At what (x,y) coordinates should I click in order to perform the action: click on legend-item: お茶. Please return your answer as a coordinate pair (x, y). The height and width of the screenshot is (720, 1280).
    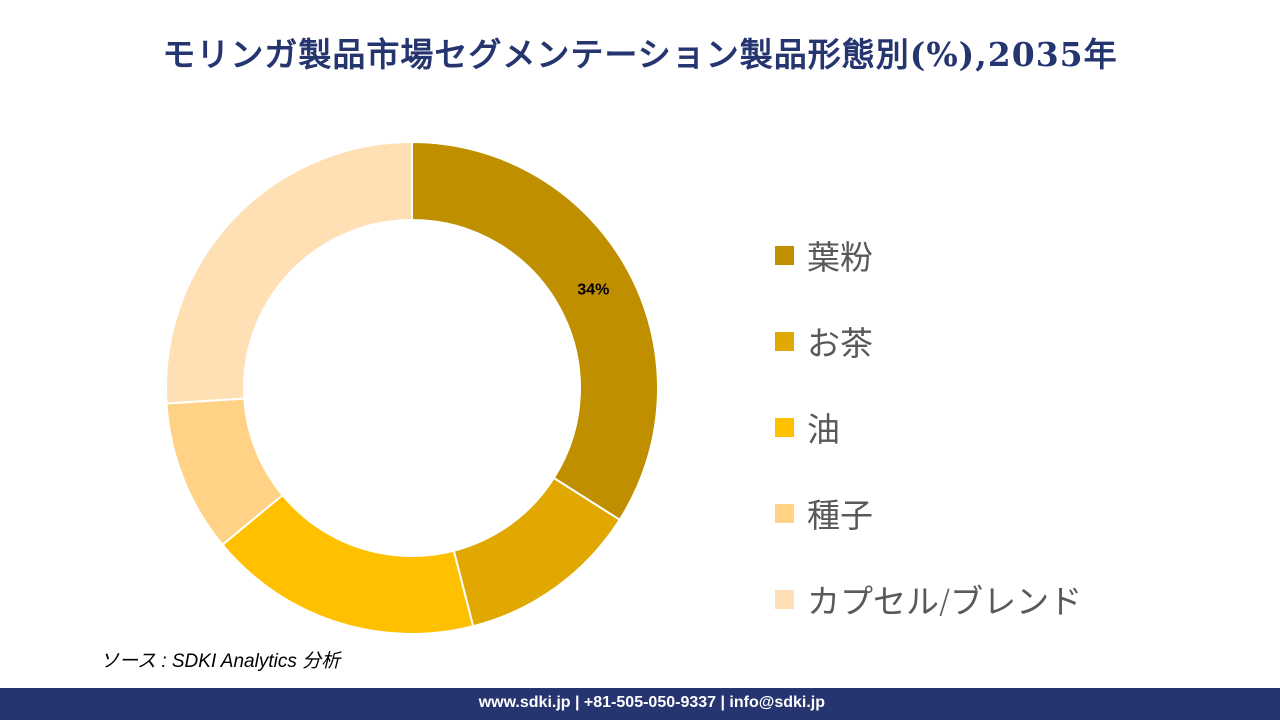
    Looking at the image, I should click on (928, 341).